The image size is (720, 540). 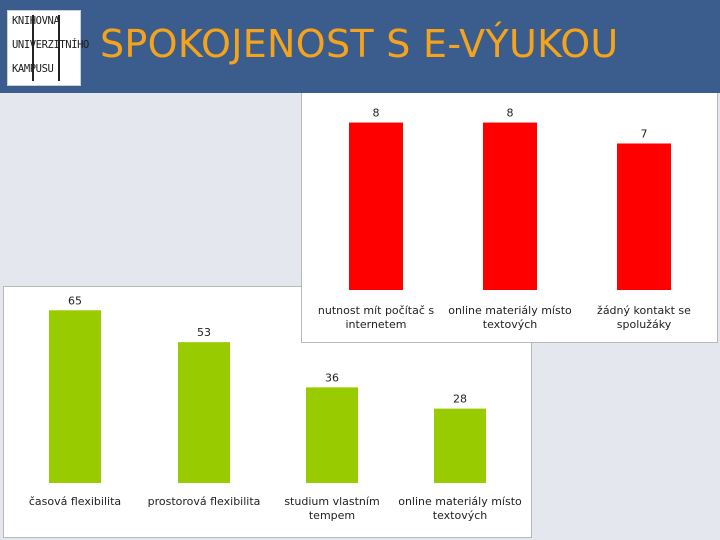 I want to click on logo-line-2: UNIVERZITNÍHO, so click(x=50, y=45).